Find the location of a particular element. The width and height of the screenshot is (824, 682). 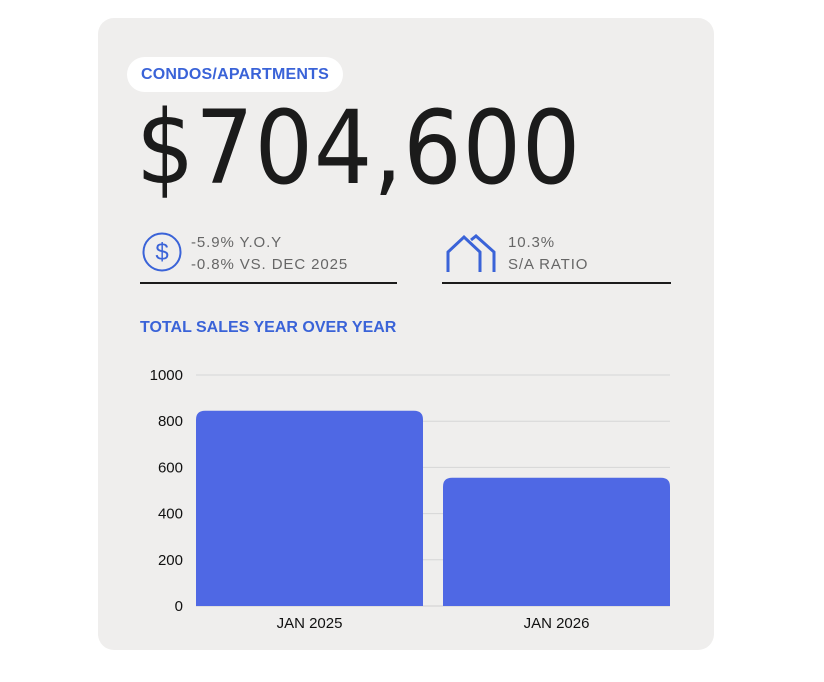

y-tick-label: 0 is located at coordinates (179, 606).